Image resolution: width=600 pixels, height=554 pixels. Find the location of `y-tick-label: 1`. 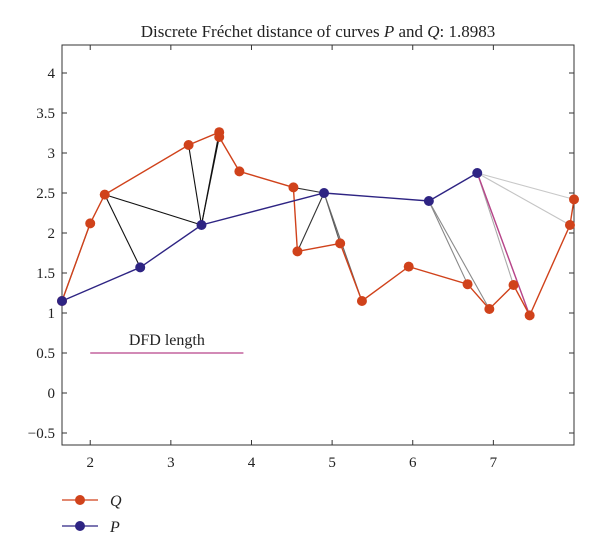

y-tick-label: 1 is located at coordinates (52, 314).